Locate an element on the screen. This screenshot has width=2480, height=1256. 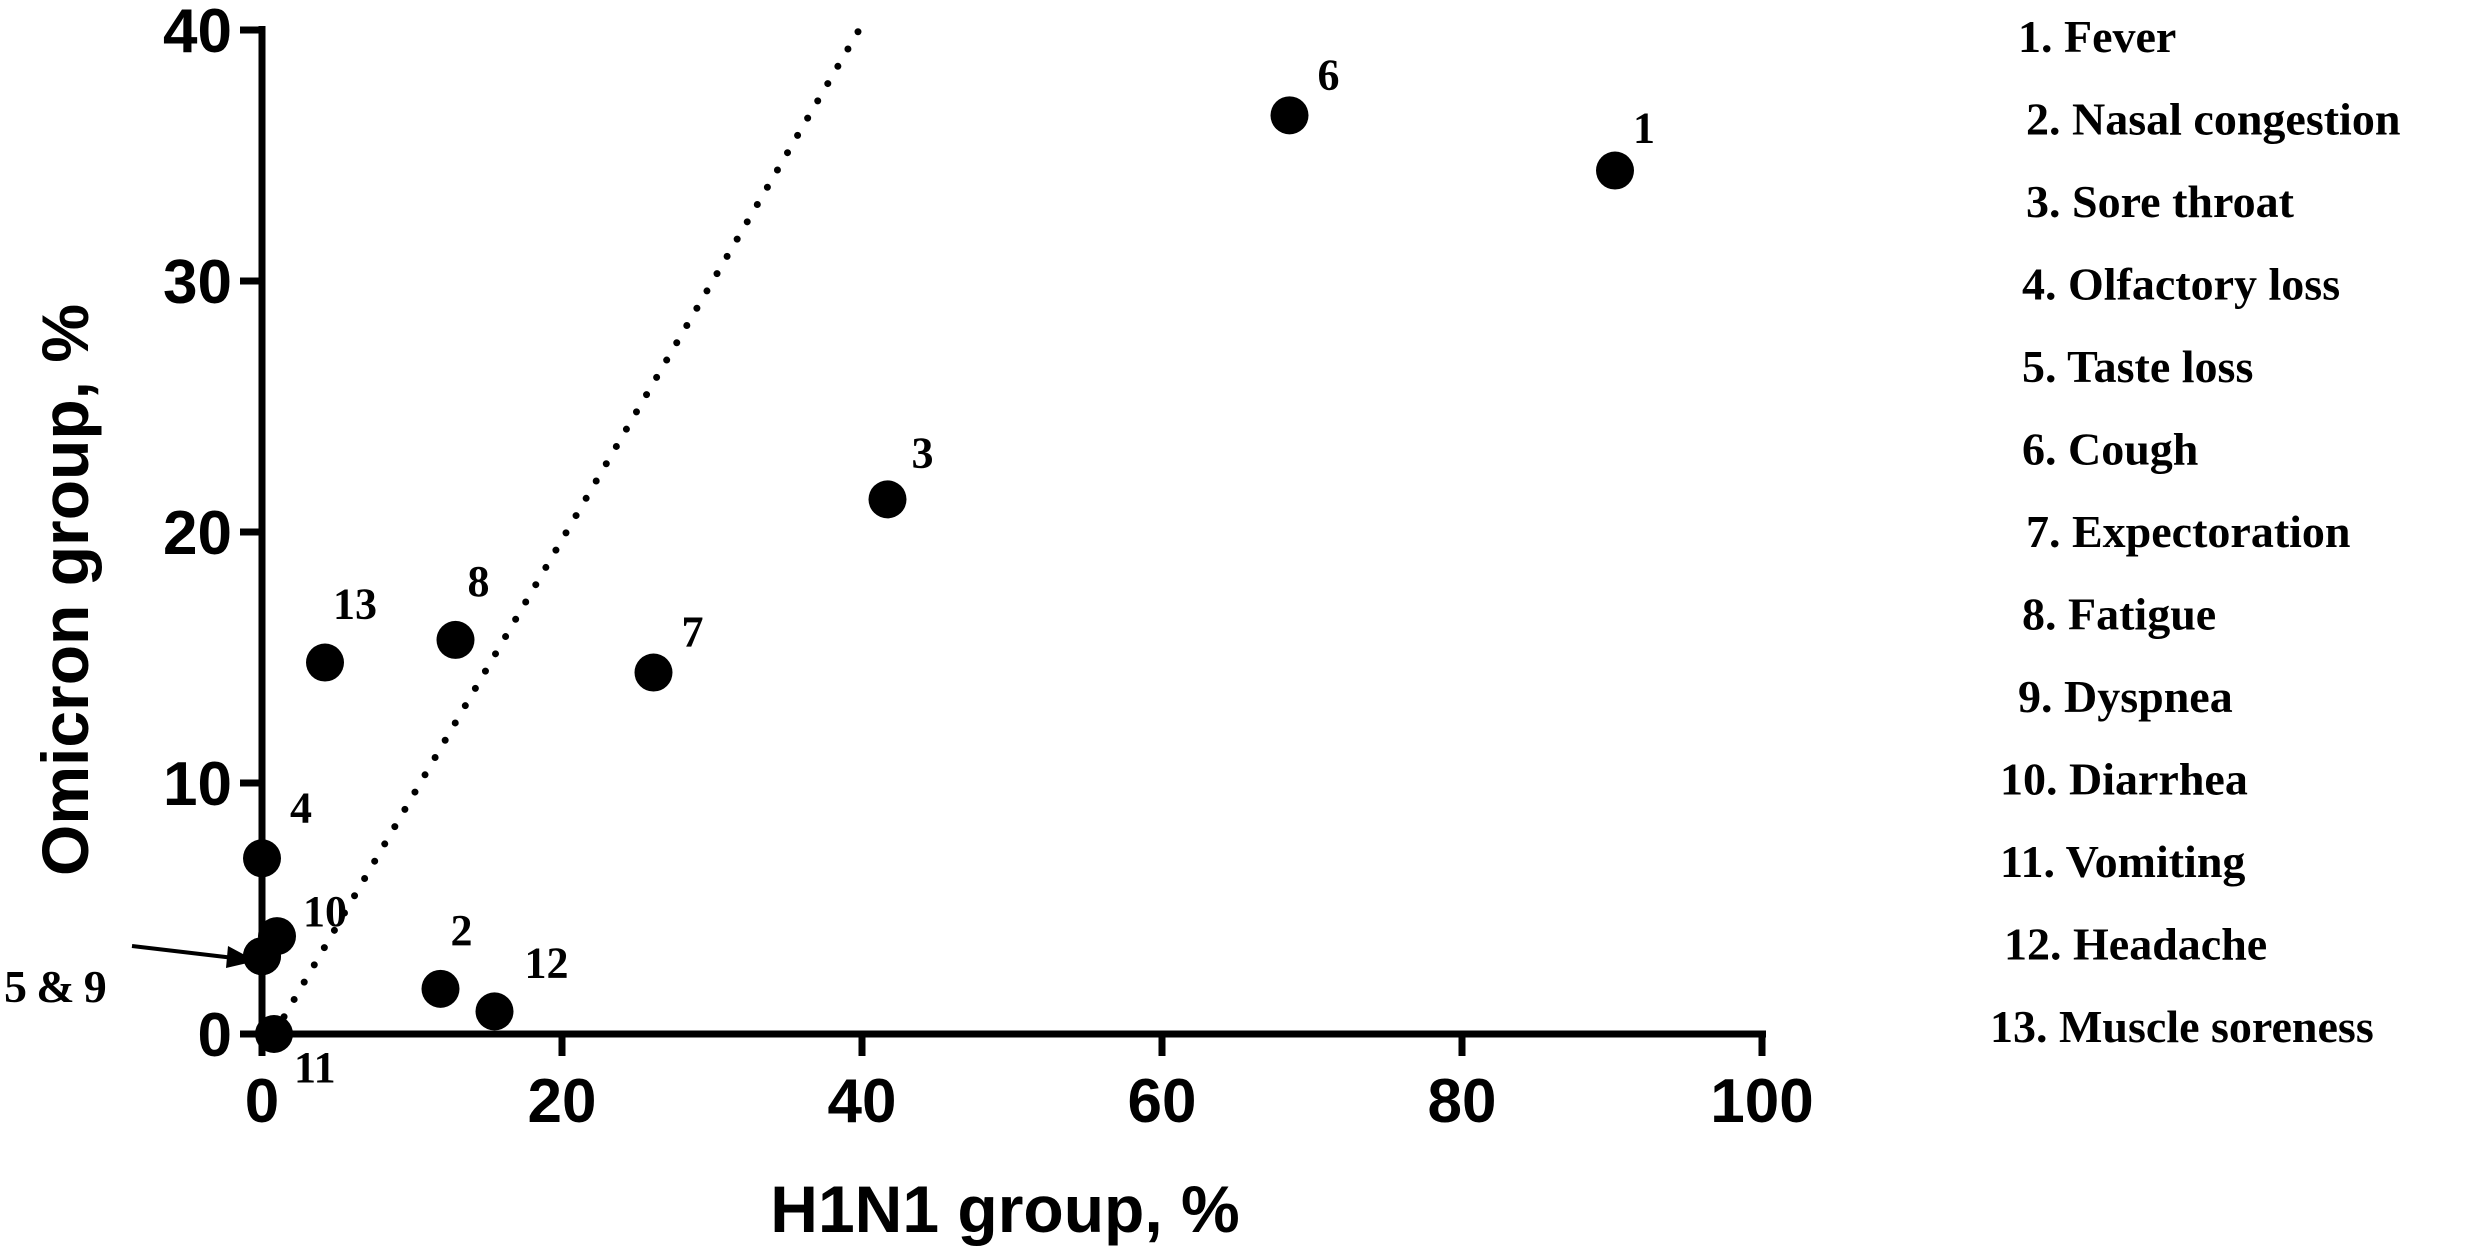
x-tick-label: 60 is located at coordinates (1162, 1101).